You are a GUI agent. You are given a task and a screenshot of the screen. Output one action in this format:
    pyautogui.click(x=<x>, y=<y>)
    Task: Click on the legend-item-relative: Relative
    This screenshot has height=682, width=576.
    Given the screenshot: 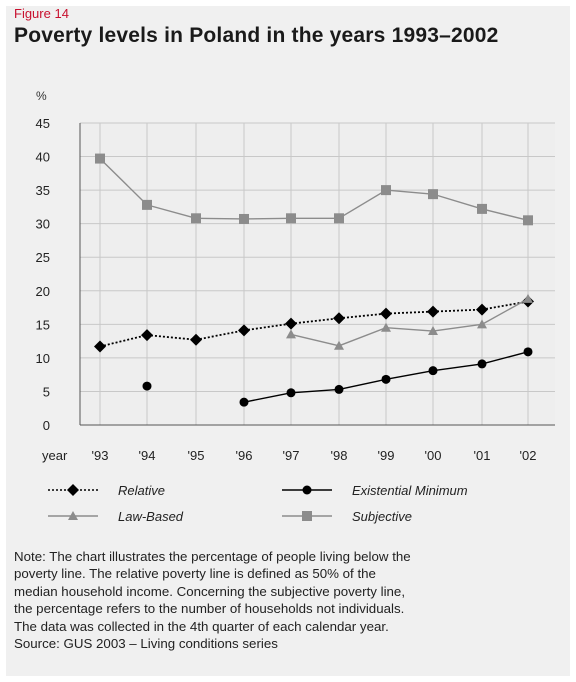 What is the action you would take?
    pyautogui.click(x=106, y=490)
    